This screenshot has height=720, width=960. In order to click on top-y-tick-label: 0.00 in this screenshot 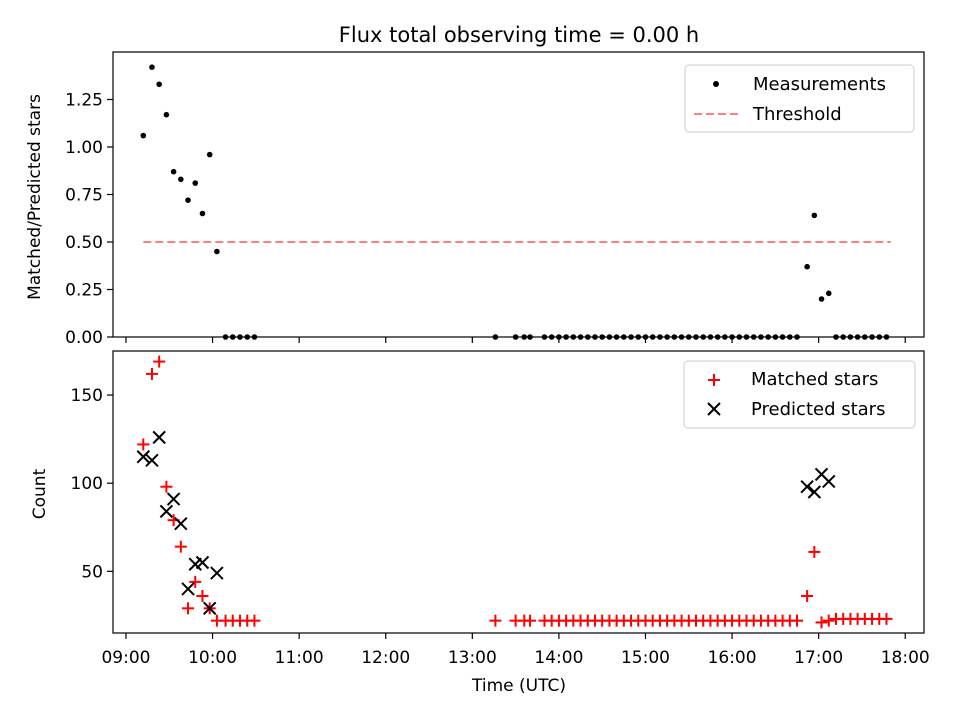, I will do `click(84, 338)`.